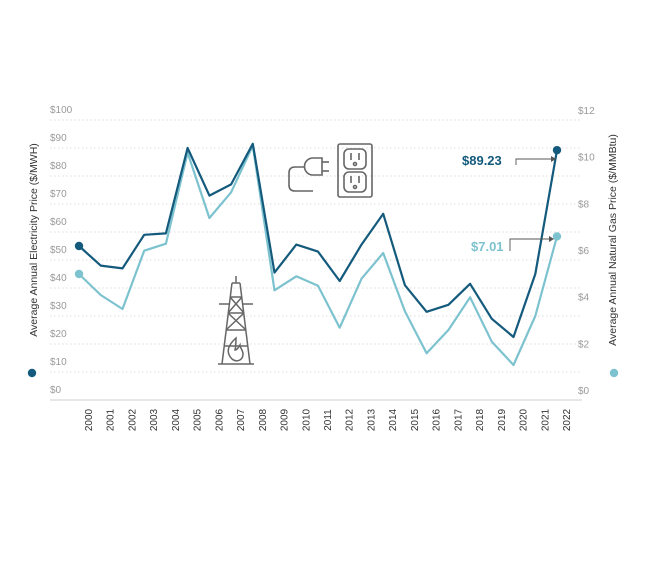 Image resolution: width=646 pixels, height=563 pixels. I want to click on left-axis-ticks: $0 $10 $20 $30 $40 $50 $60 $70 $80 $90 $100, so click(61, 250).